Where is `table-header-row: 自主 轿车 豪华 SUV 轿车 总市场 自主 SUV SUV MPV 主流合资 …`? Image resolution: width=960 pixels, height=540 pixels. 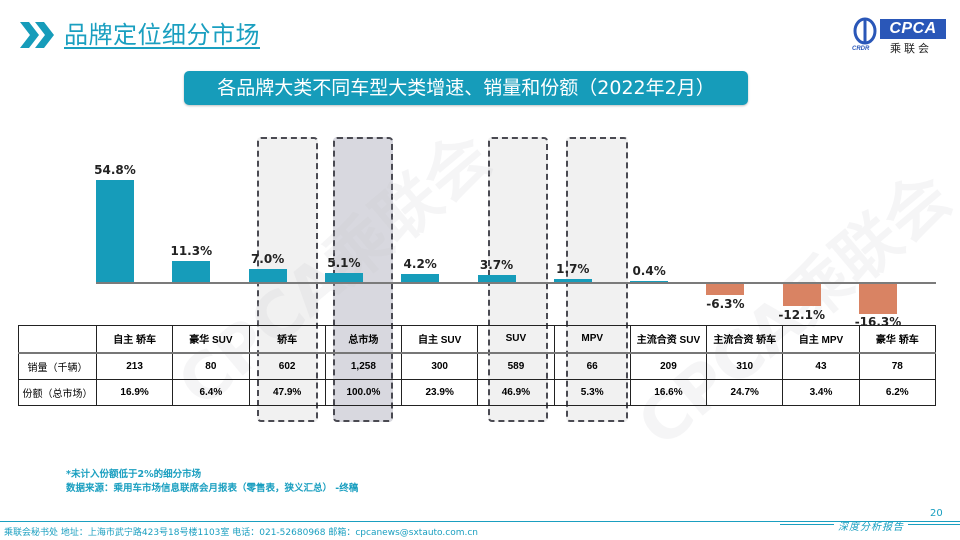
table-header-row: 自主 轿车 豪华 SUV 轿车 总市场 自主 SUV SUV MPV 主流合资 … is located at coordinates (477, 339).